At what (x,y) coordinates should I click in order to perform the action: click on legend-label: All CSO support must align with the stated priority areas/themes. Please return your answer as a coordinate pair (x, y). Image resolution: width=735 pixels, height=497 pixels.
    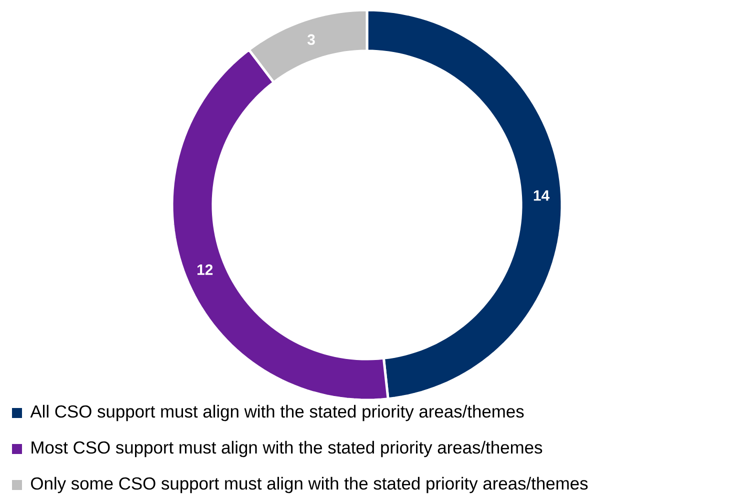
    Looking at the image, I should click on (277, 413).